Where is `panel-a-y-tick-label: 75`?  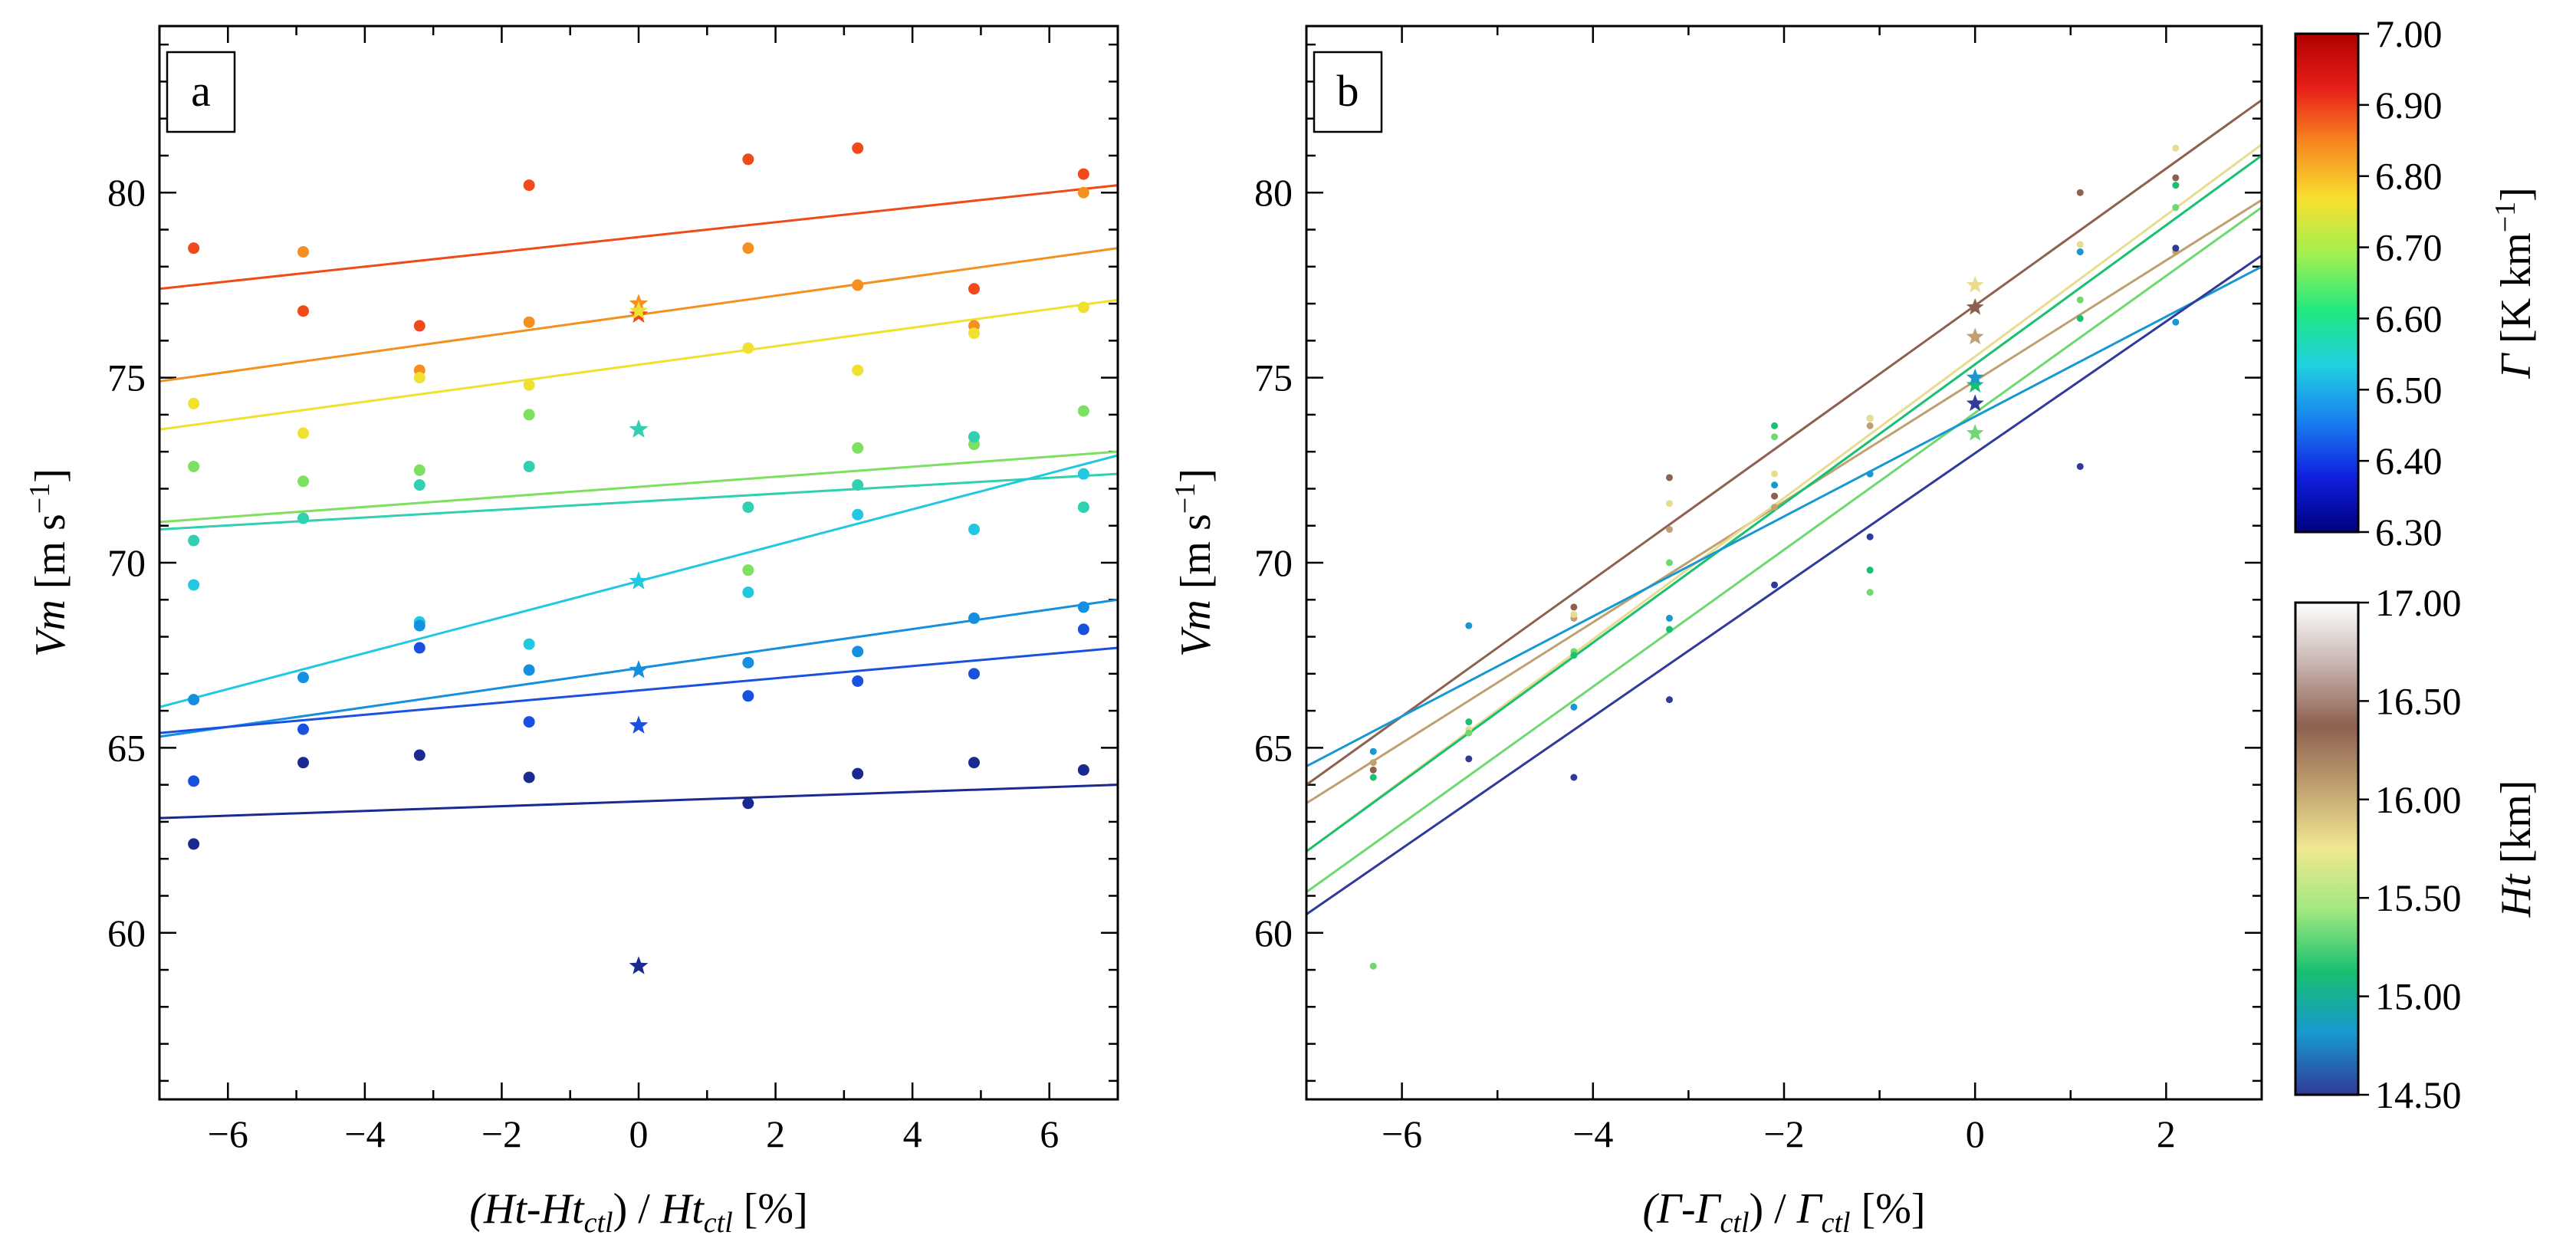 panel-a-y-tick-label: 75 is located at coordinates (127, 377).